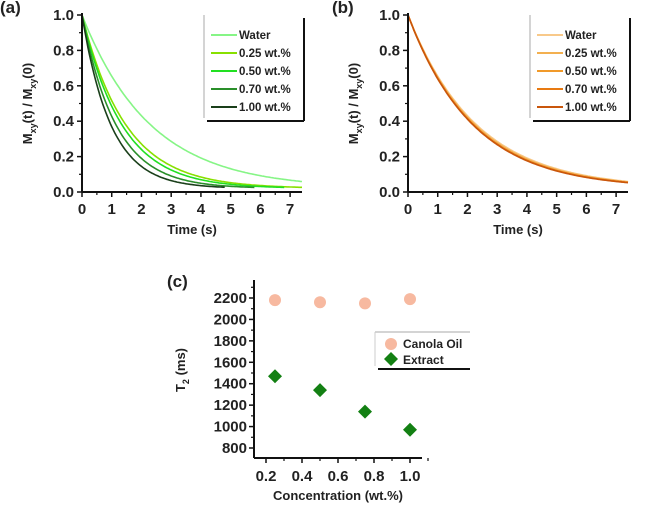  I want to click on y-tick-label: 2200, so click(230, 298).